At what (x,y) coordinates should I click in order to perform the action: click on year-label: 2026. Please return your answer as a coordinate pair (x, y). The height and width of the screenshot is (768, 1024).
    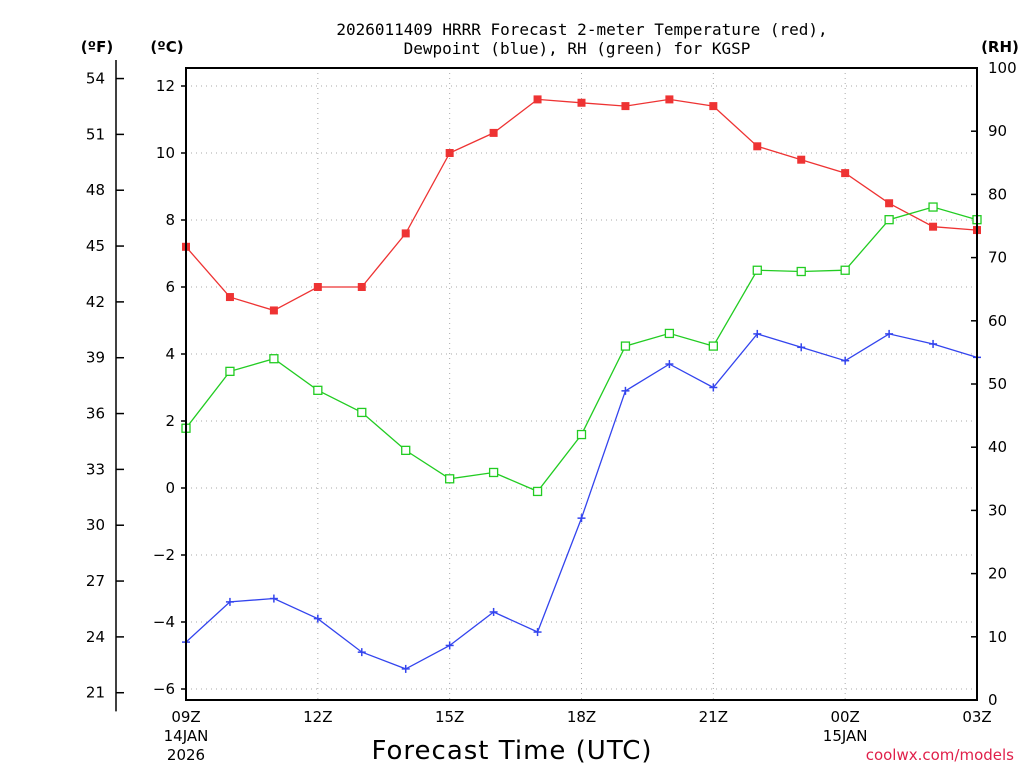
    Looking at the image, I should click on (186, 755).